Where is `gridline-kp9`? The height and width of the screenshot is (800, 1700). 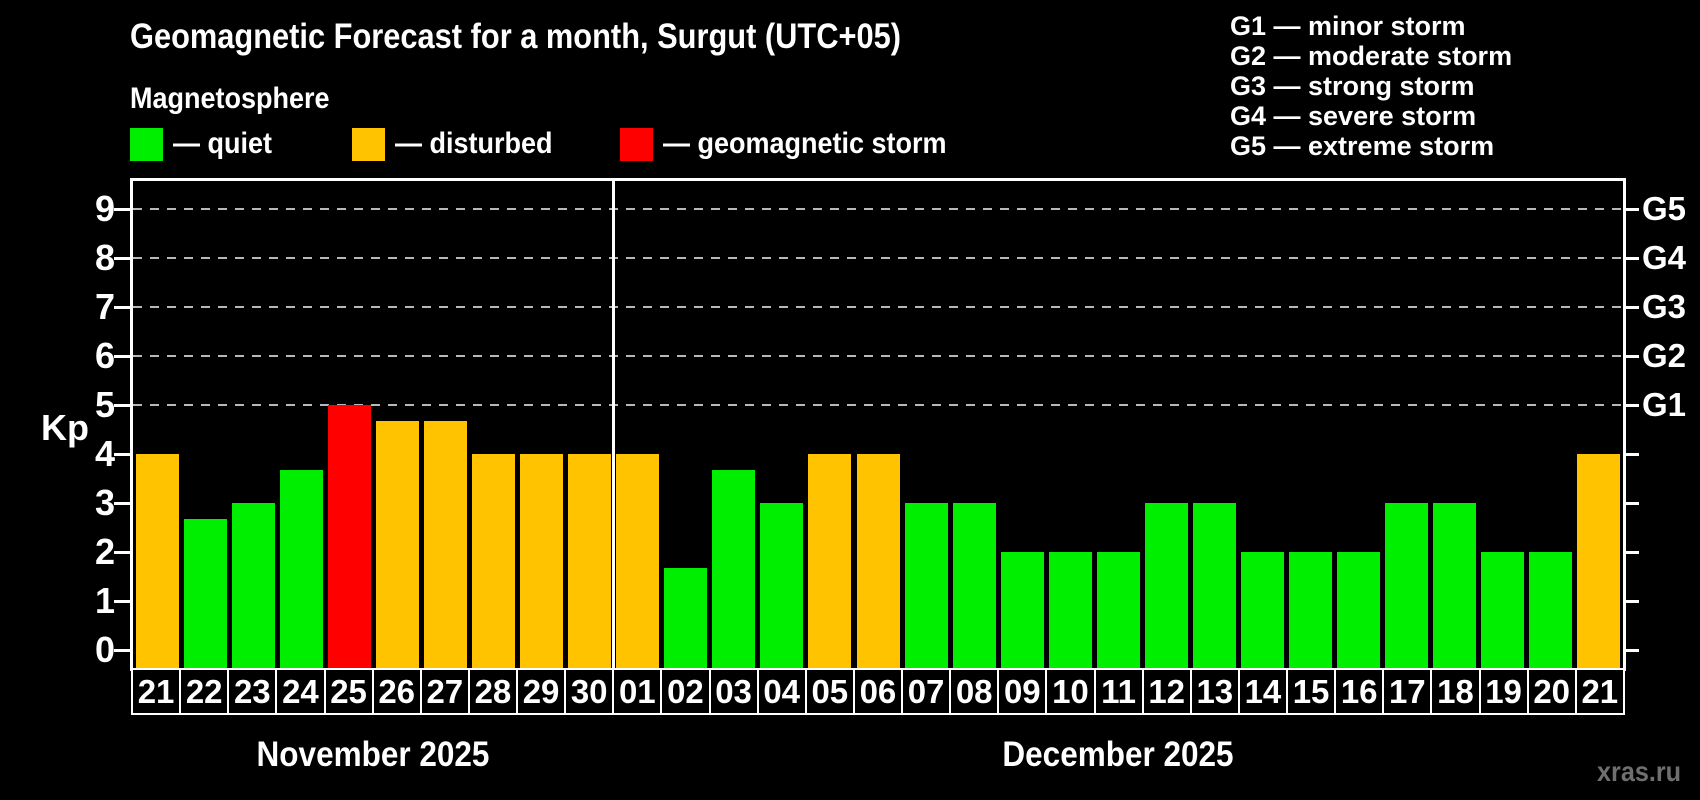 gridline-kp9 is located at coordinates (878, 209).